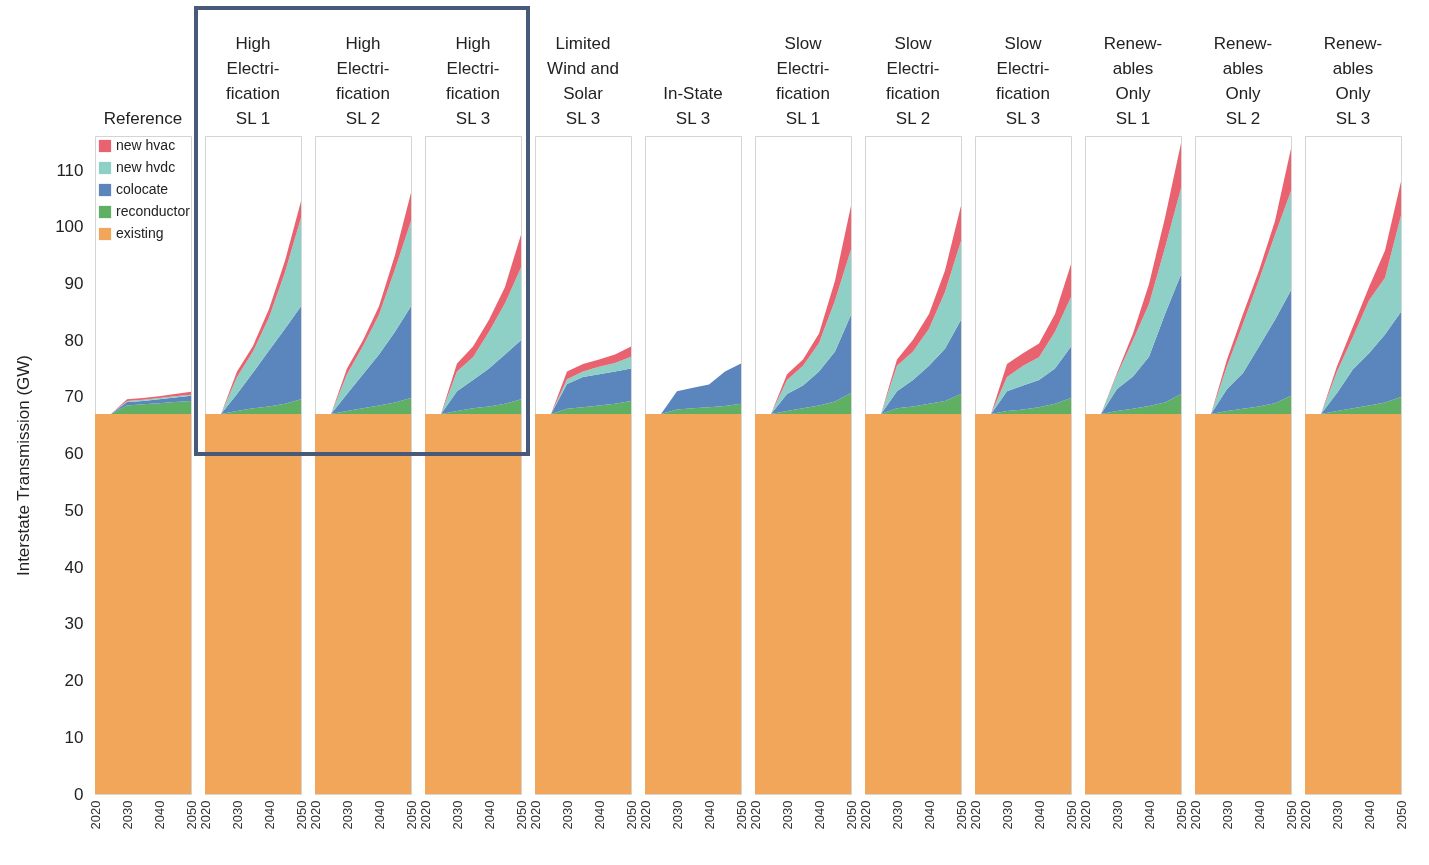 The width and height of the screenshot is (1429, 865). What do you see at coordinates (1023, 81) in the screenshot?
I see `chart-title: Slow Electri- fication SL 3` at bounding box center [1023, 81].